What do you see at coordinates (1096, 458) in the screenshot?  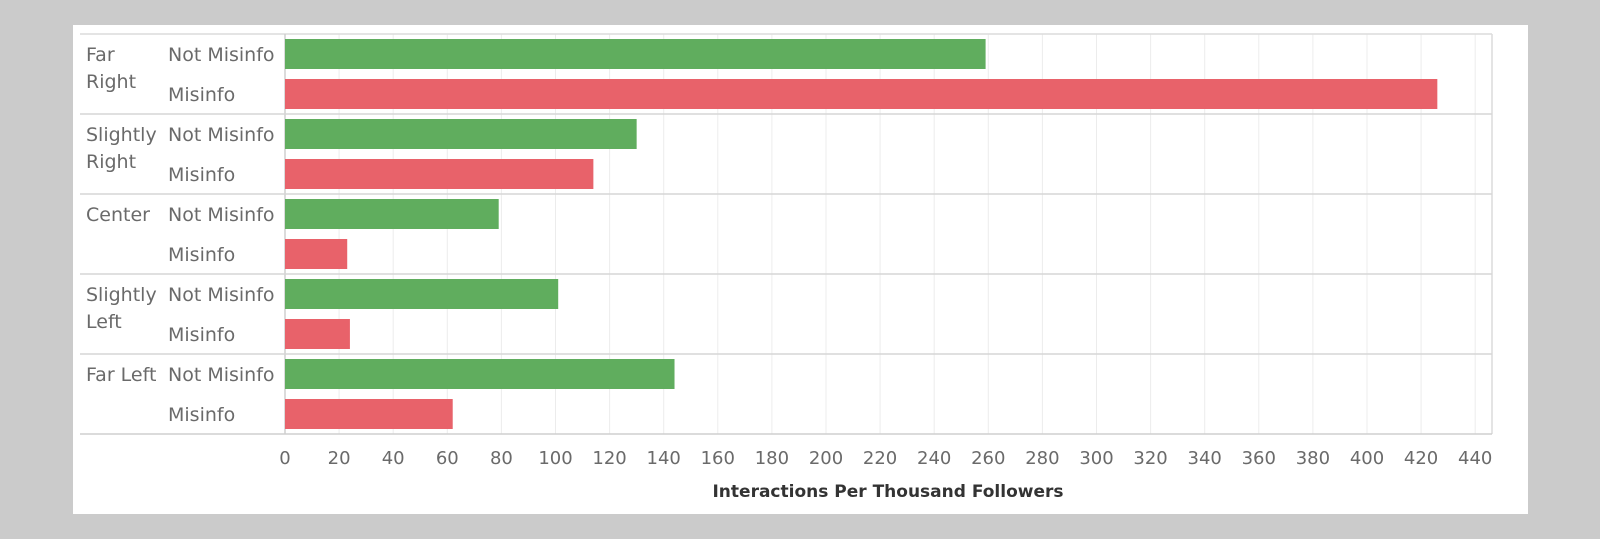 I see `x-tick-label: 300` at bounding box center [1096, 458].